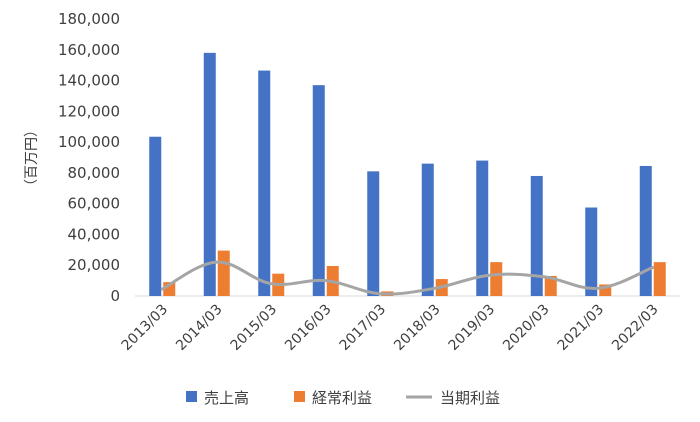  What do you see at coordinates (226, 398) in the screenshot?
I see `legend-label: 売上高` at bounding box center [226, 398].